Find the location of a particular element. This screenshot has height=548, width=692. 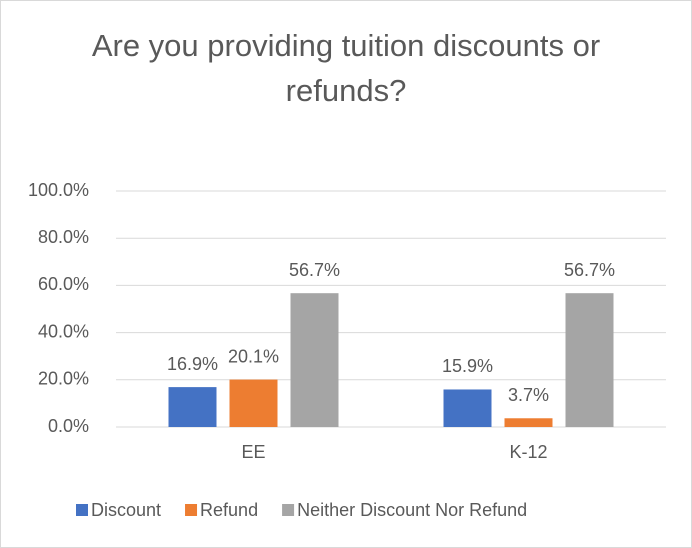

x-tick-label: EE is located at coordinates (253, 452).